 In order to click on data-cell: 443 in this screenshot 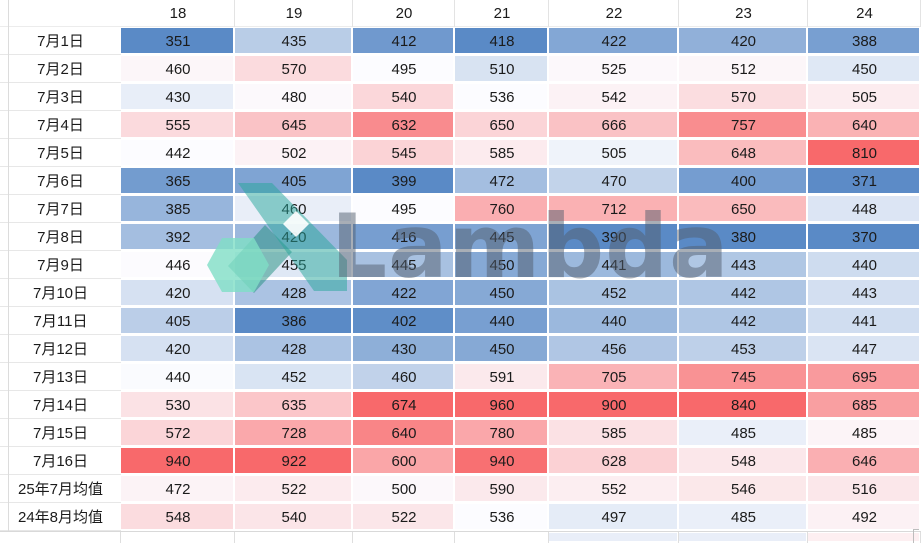, I will do `click(743, 265)`.